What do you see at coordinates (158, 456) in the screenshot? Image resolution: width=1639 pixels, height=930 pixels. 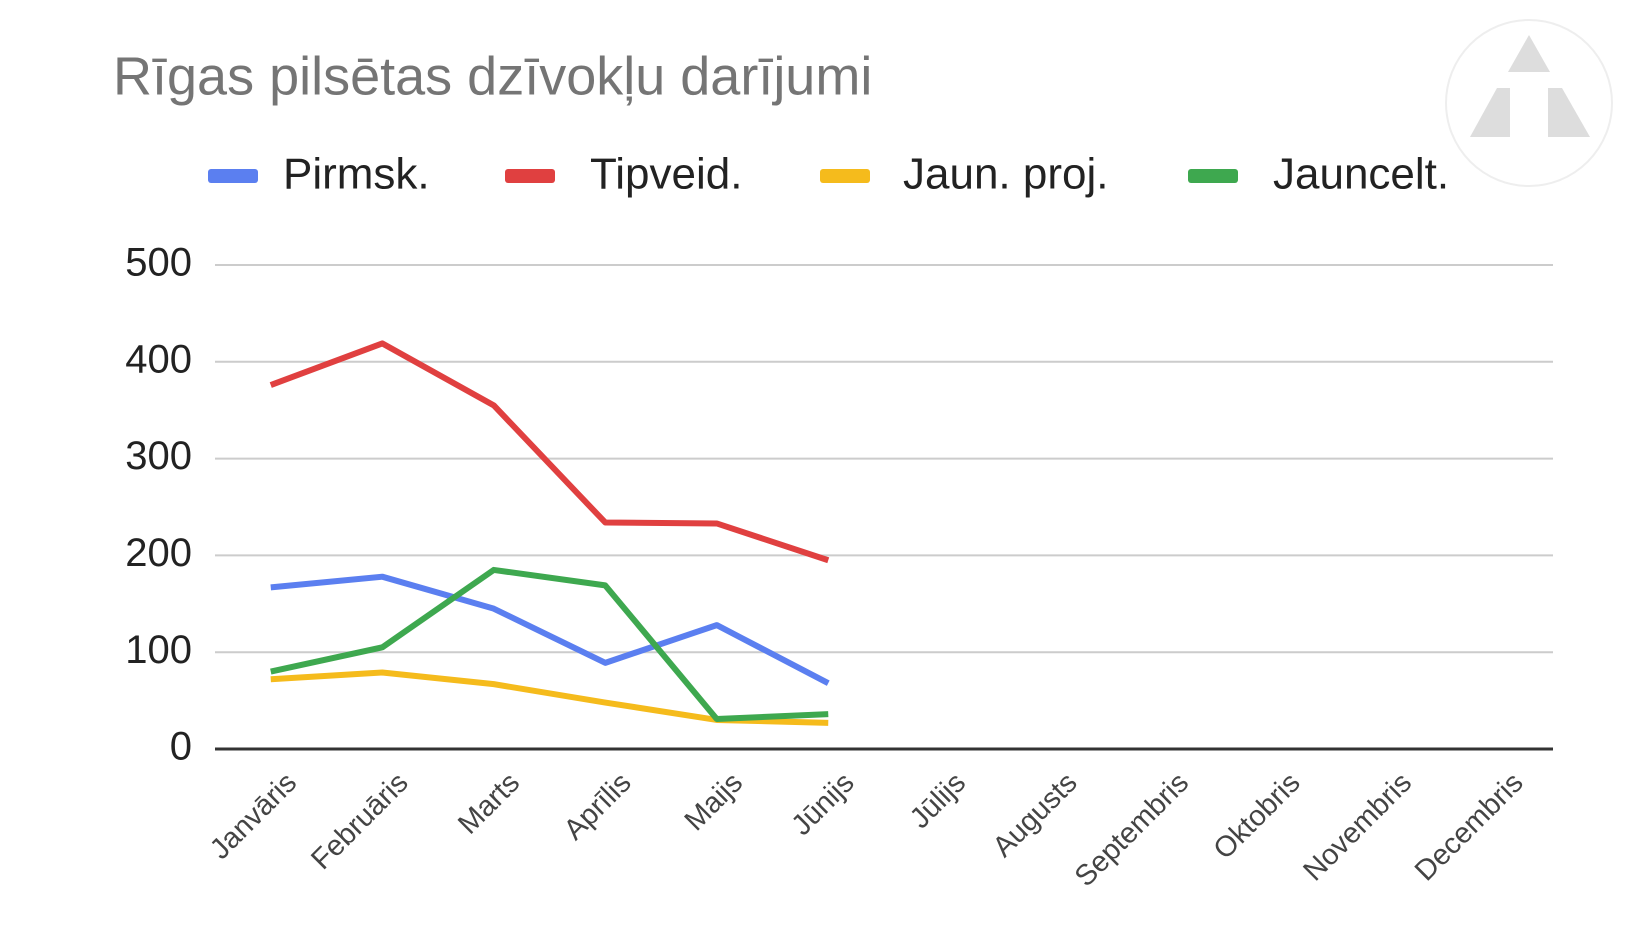 I see `y-tick-label: 300` at bounding box center [158, 456].